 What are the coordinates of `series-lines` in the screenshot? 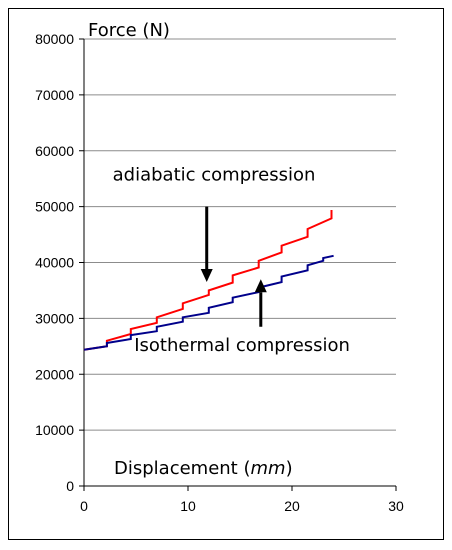 It's located at (208, 280).